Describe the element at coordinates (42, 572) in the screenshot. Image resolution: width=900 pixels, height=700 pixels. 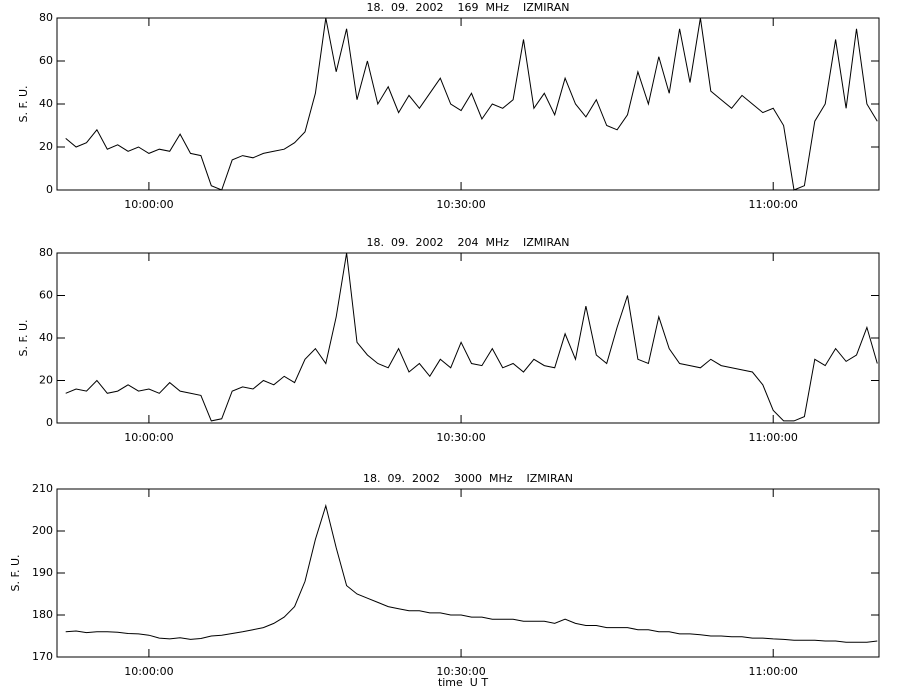
I see `y-tick-label: 190` at that location.